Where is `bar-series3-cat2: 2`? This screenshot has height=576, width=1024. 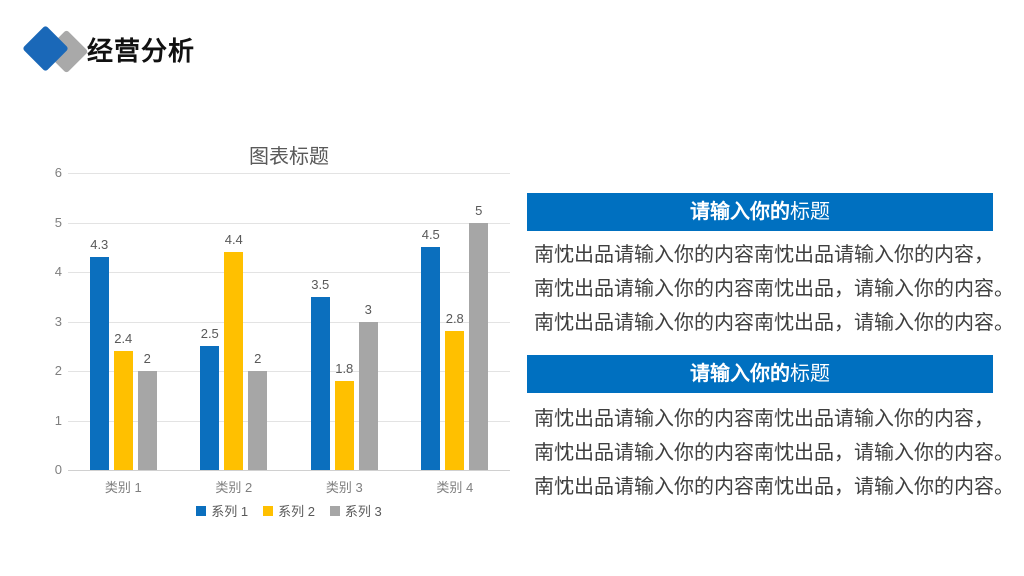 bar-series3-cat2: 2 is located at coordinates (258, 410).